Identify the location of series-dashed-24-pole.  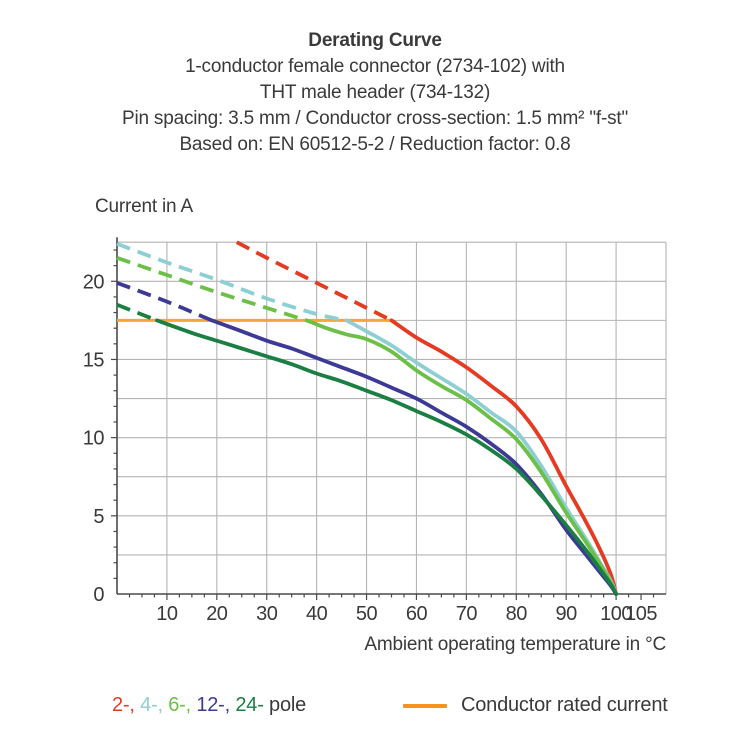
(137, 312).